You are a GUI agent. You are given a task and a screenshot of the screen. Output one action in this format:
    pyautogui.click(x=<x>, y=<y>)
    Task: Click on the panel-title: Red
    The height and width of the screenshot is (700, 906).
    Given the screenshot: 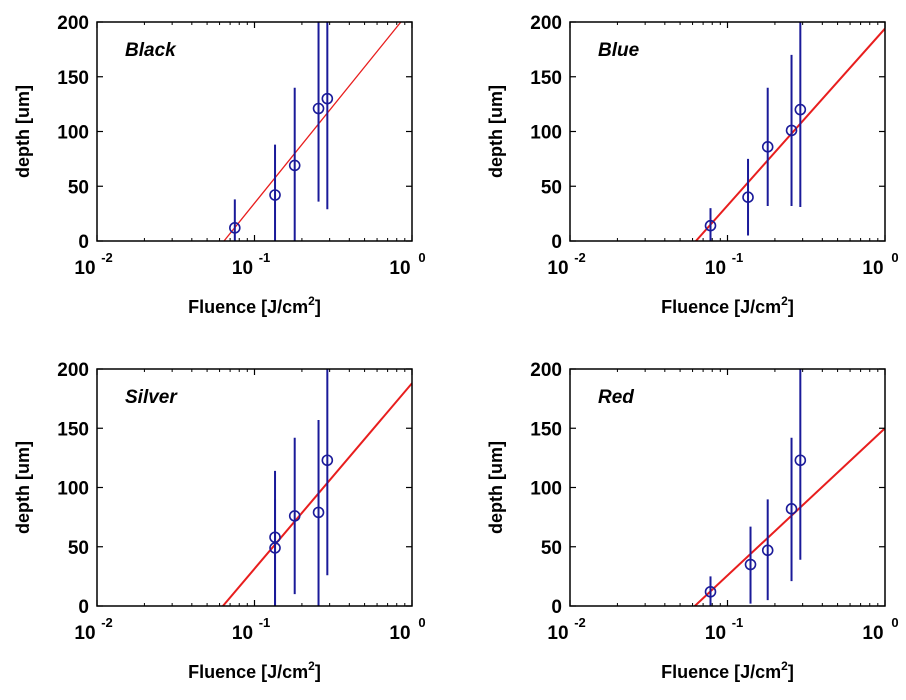 What is the action you would take?
    pyautogui.click(x=616, y=397)
    